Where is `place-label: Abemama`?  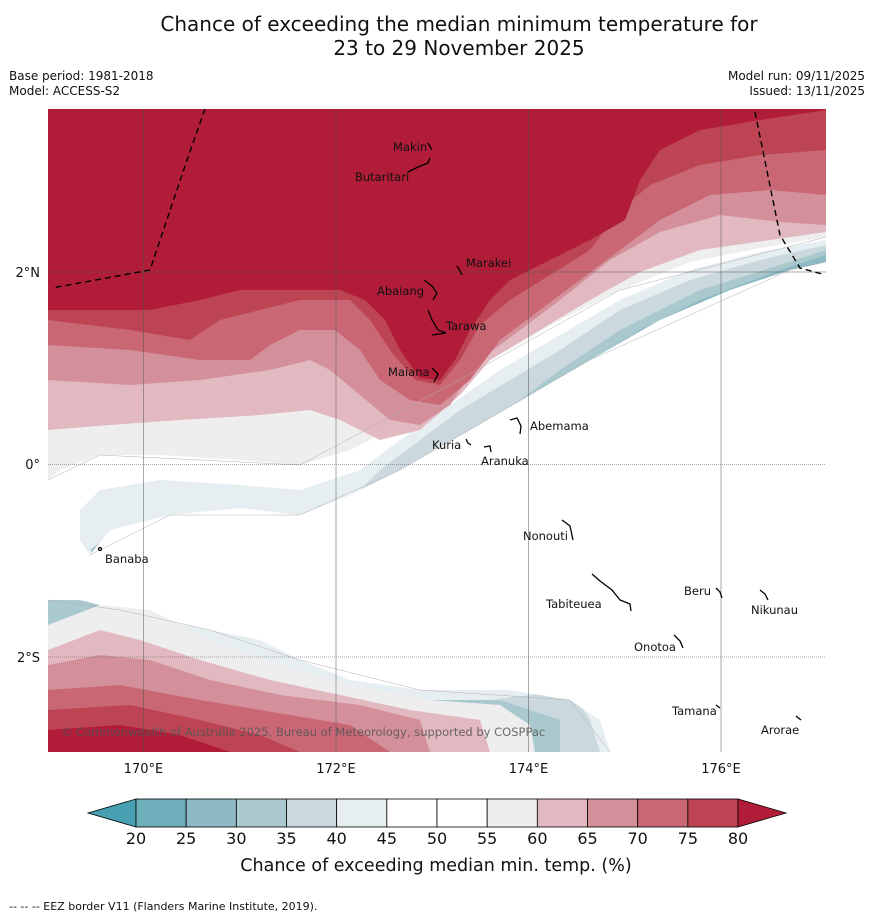
place-label: Abemama is located at coordinates (559, 426).